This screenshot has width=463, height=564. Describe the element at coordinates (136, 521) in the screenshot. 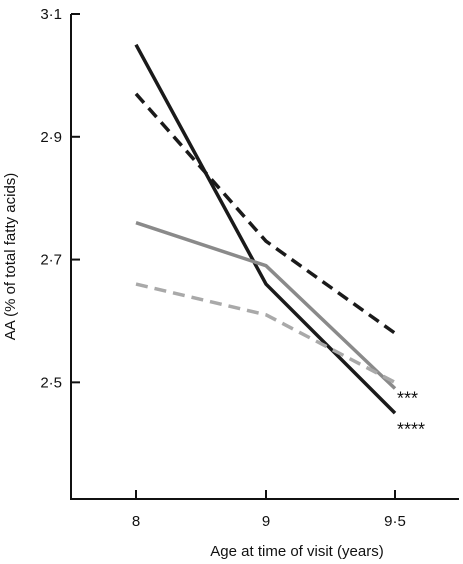

I see `x-tick-label: 8` at that location.